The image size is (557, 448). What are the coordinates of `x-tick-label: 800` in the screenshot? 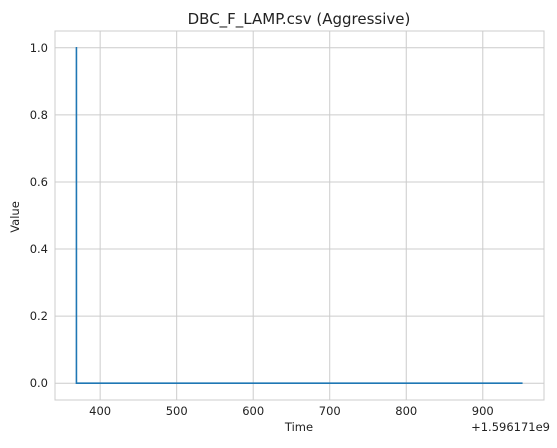 It's located at (406, 411).